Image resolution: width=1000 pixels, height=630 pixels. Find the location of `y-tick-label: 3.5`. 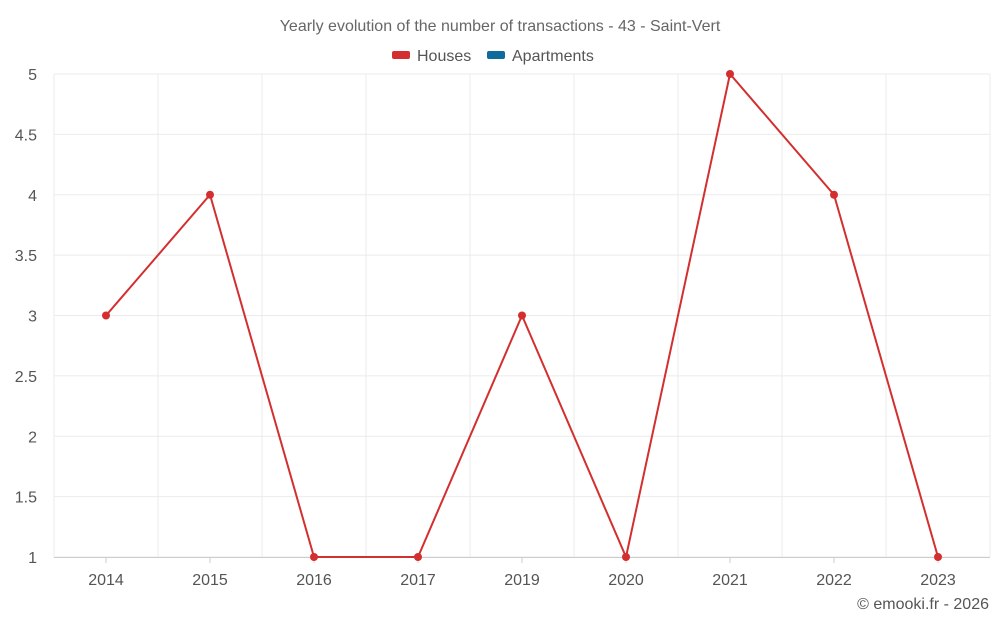

y-tick-label: 3.5 is located at coordinates (26, 256).